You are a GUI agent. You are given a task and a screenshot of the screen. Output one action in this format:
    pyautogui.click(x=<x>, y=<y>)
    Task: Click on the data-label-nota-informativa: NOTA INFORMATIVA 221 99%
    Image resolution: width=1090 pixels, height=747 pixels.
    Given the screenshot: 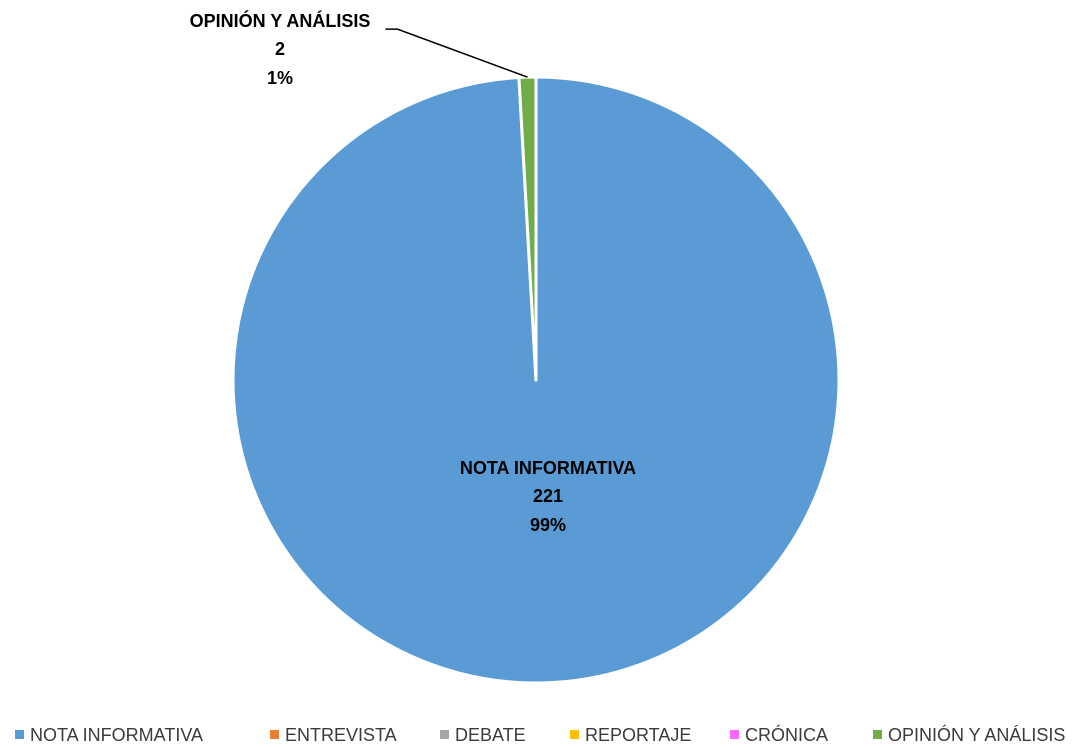 What is the action you would take?
    pyautogui.click(x=548, y=496)
    